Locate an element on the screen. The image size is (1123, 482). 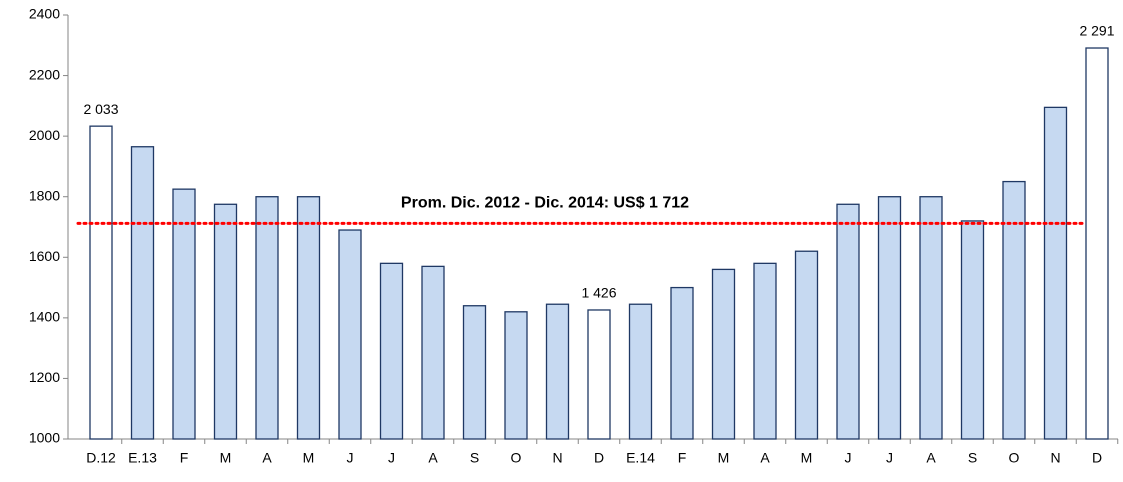
y-tick-label: 2000 is located at coordinates (44, 135).